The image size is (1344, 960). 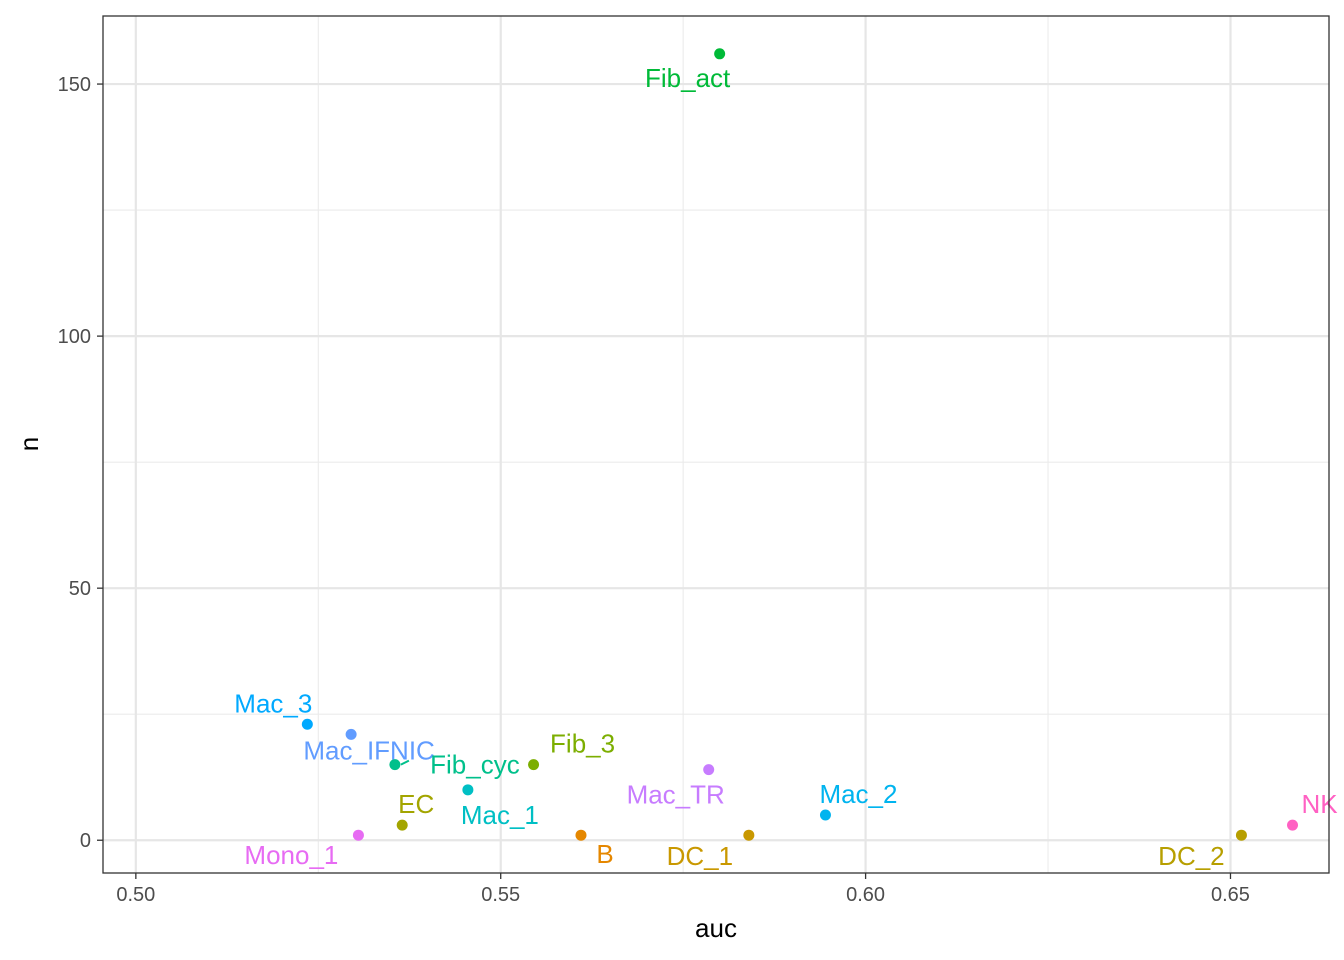 What do you see at coordinates (1191, 856) in the screenshot?
I see `label-dc-2: DC_2` at bounding box center [1191, 856].